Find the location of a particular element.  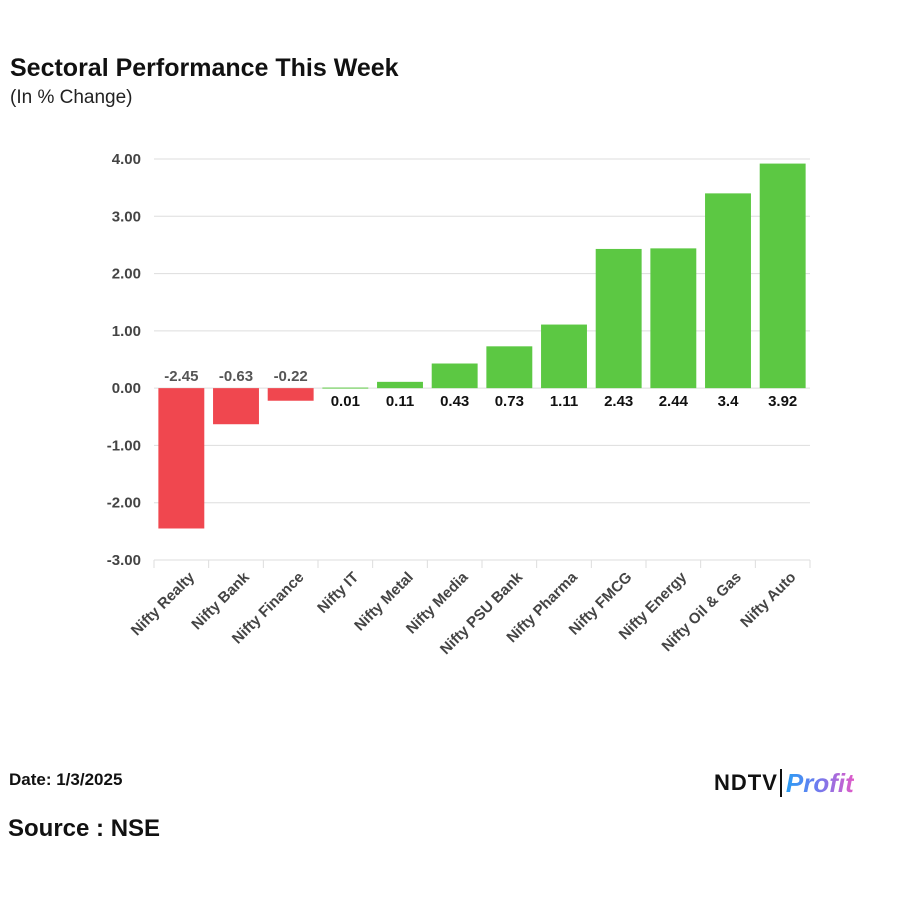

y-tick-label: 2.00 is located at coordinates (126, 274).